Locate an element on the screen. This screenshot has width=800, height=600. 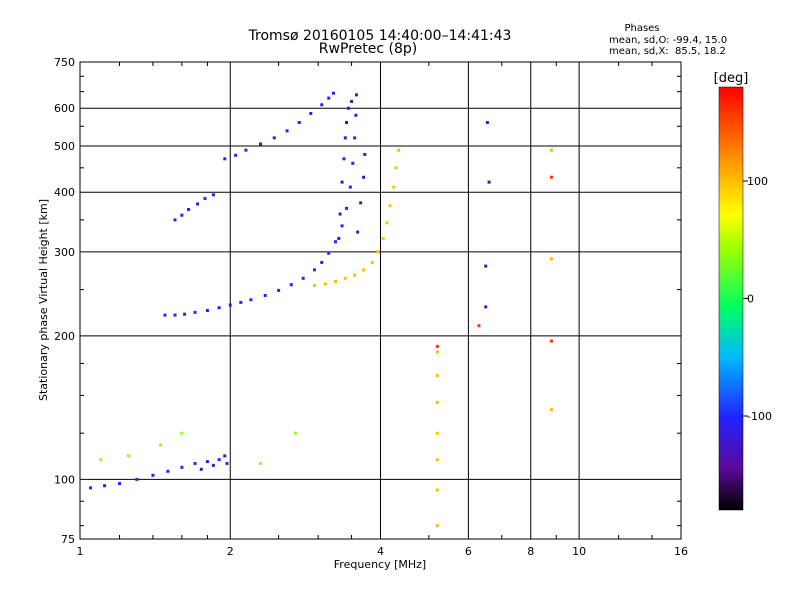
colorbar-tick-label: 0 is located at coordinates (750, 299).